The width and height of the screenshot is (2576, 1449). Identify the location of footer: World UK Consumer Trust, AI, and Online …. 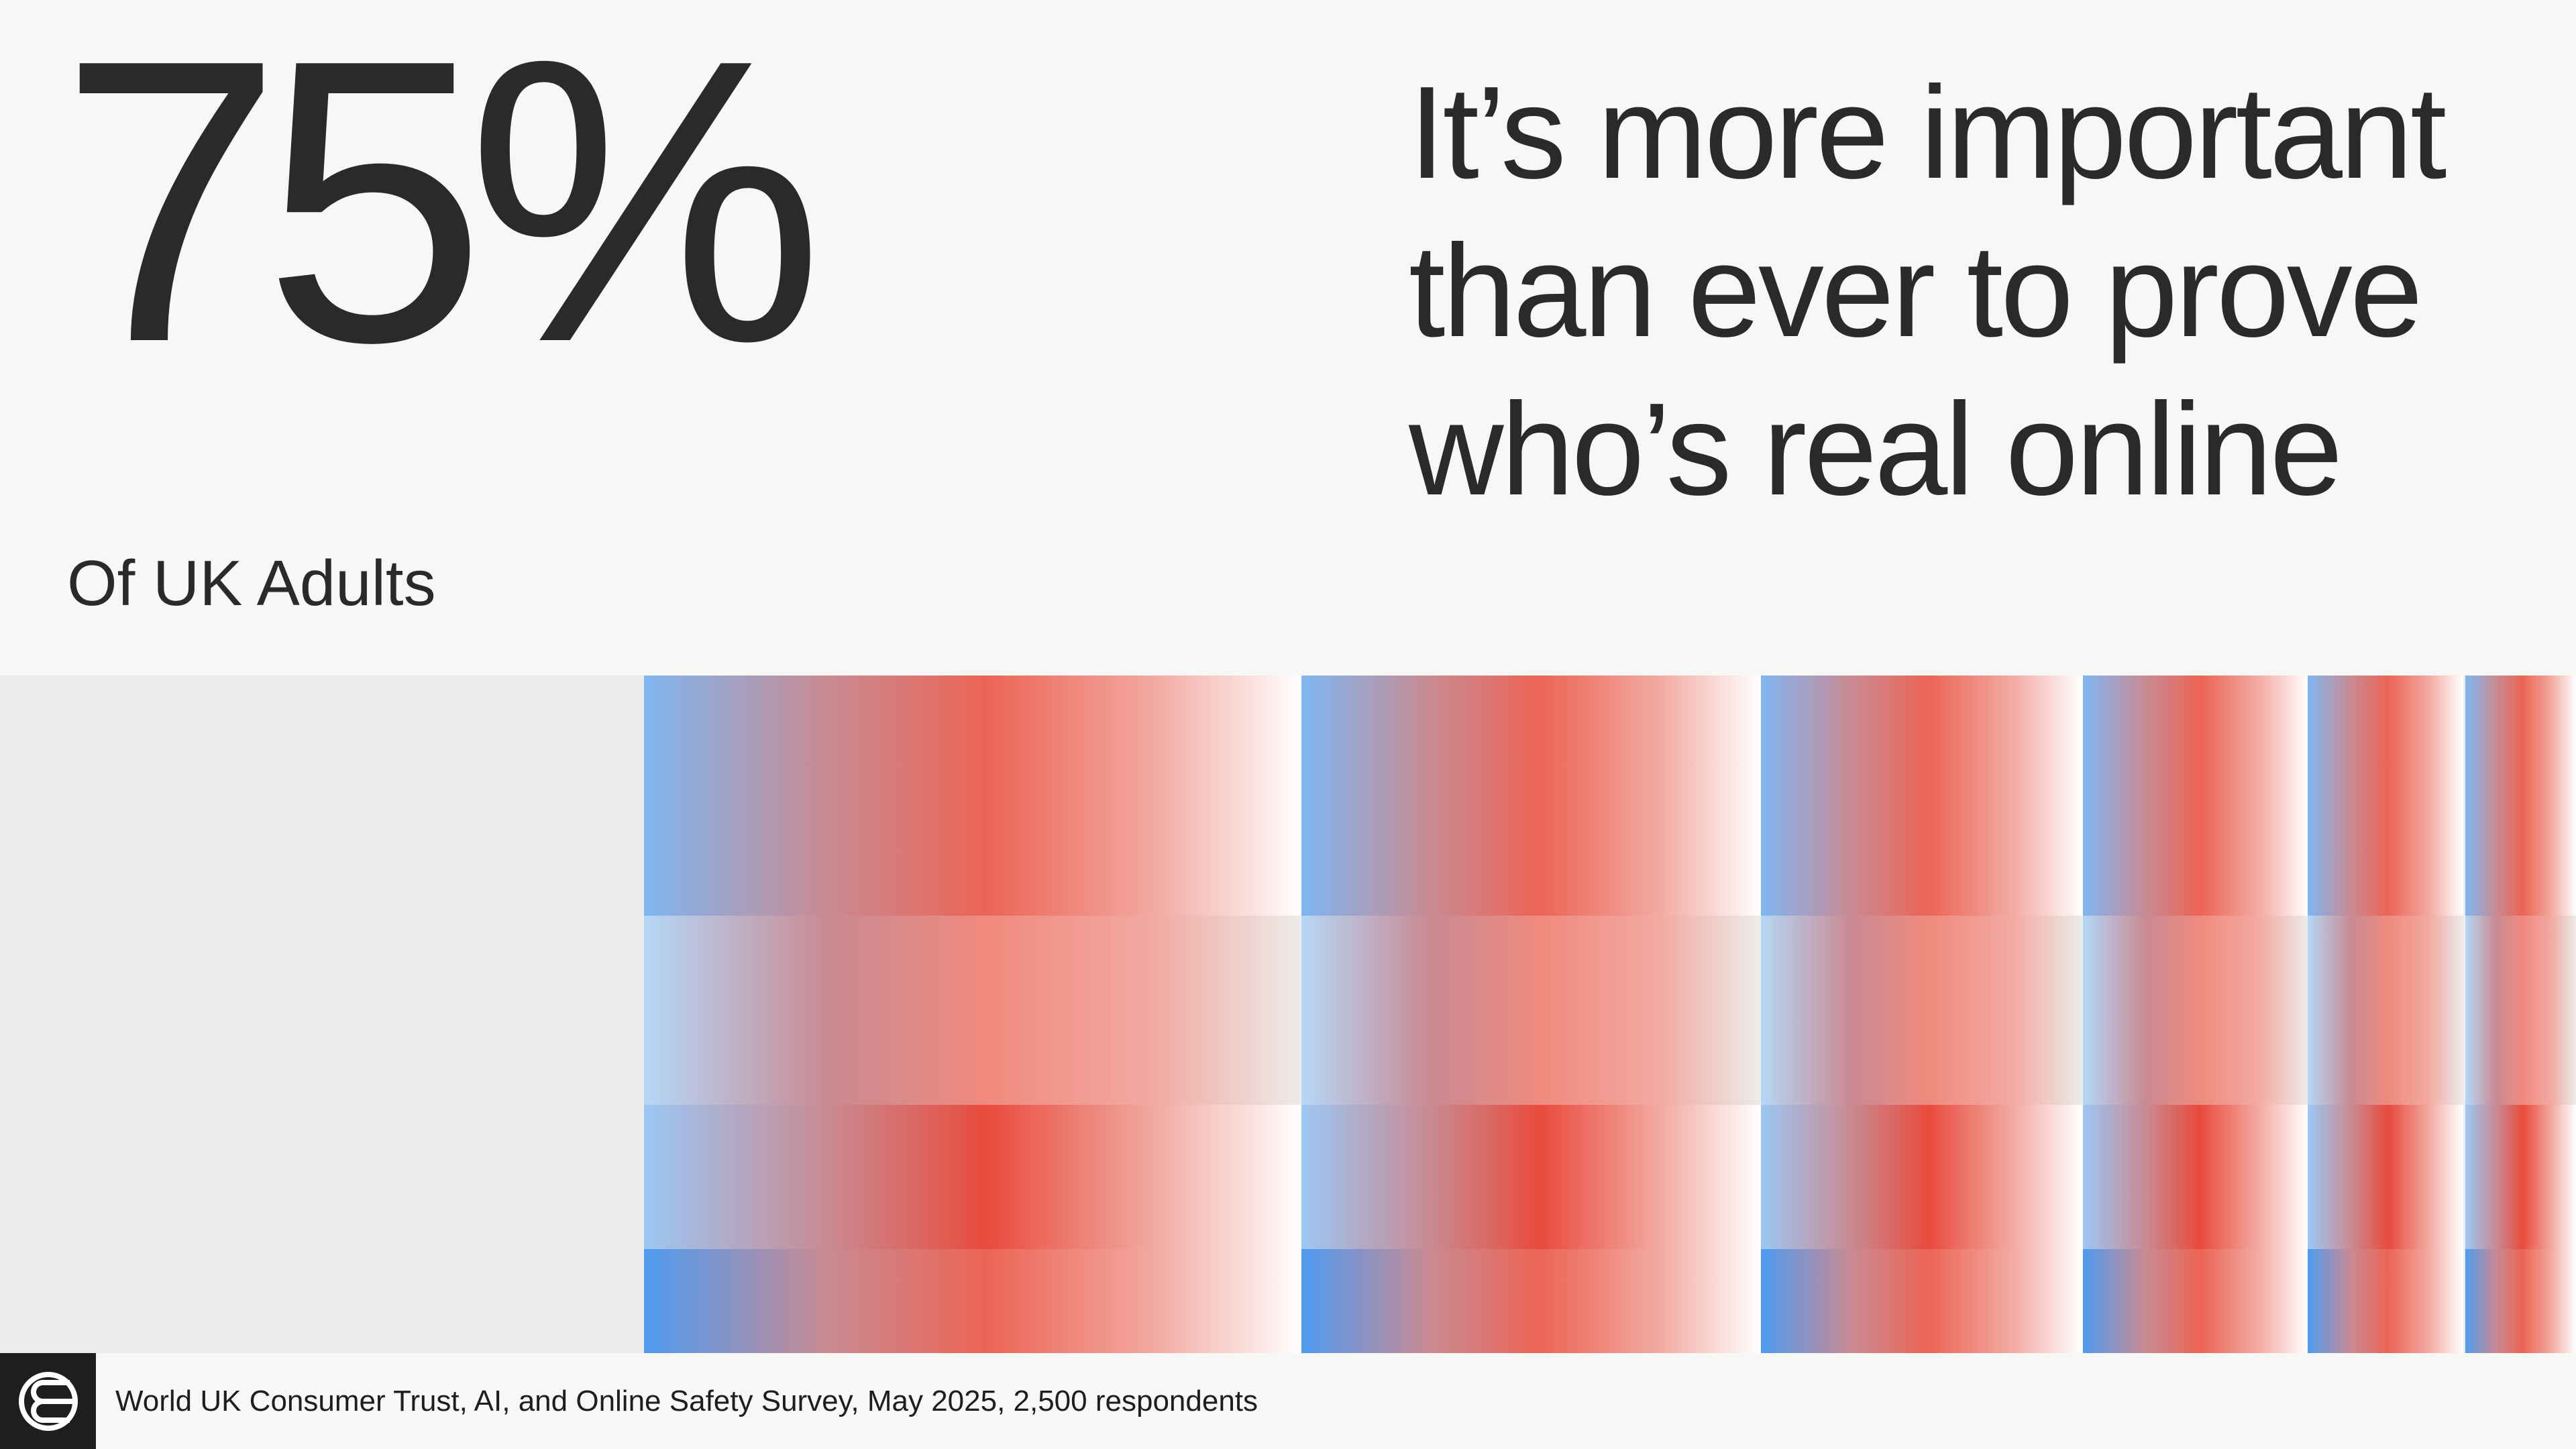
(1288, 1401).